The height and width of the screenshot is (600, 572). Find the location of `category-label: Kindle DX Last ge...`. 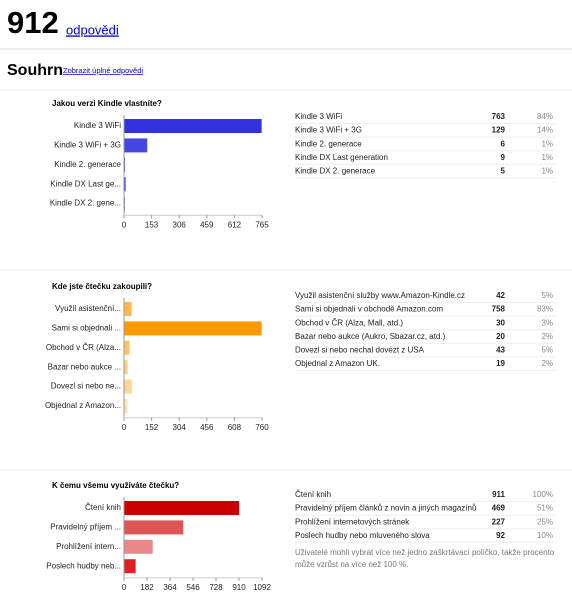

category-label: Kindle DX Last ge... is located at coordinates (85, 183).